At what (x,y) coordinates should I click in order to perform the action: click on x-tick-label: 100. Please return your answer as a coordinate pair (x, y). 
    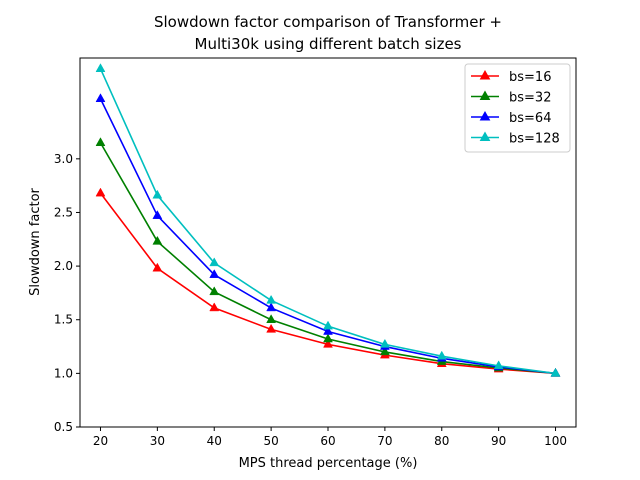
    Looking at the image, I should click on (555, 441).